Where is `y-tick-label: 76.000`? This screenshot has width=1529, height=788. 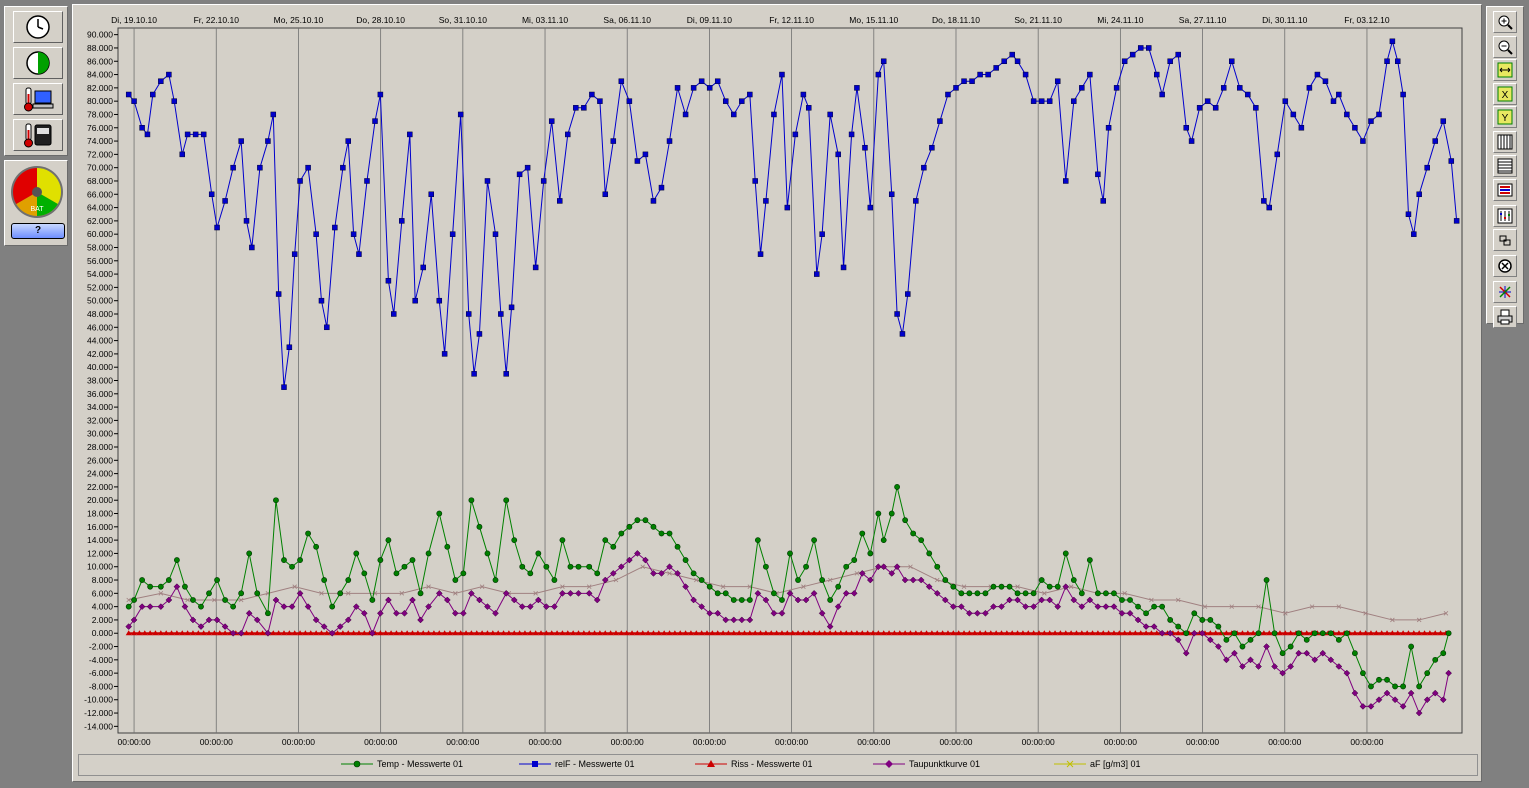
y-tick-label: 76.000 is located at coordinates (100, 128).